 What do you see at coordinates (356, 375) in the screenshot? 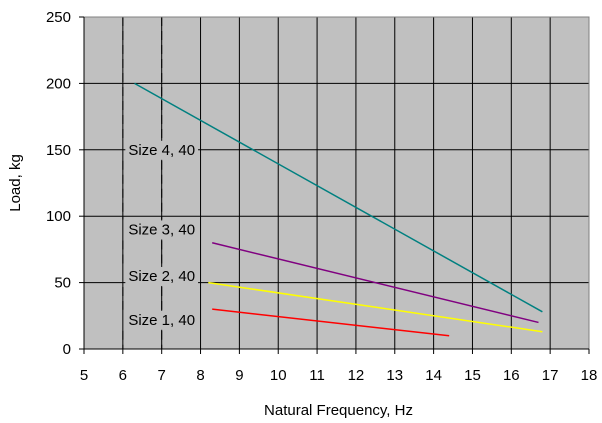
I see `x-tick-label: 12` at bounding box center [356, 375].